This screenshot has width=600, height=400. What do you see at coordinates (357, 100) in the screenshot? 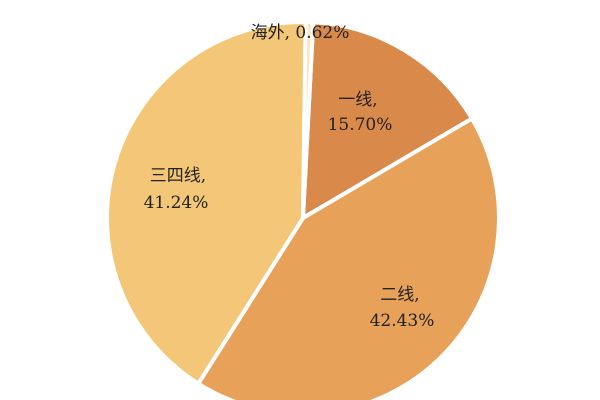
I see `slice-label-tier1: 一线,` at bounding box center [357, 100].